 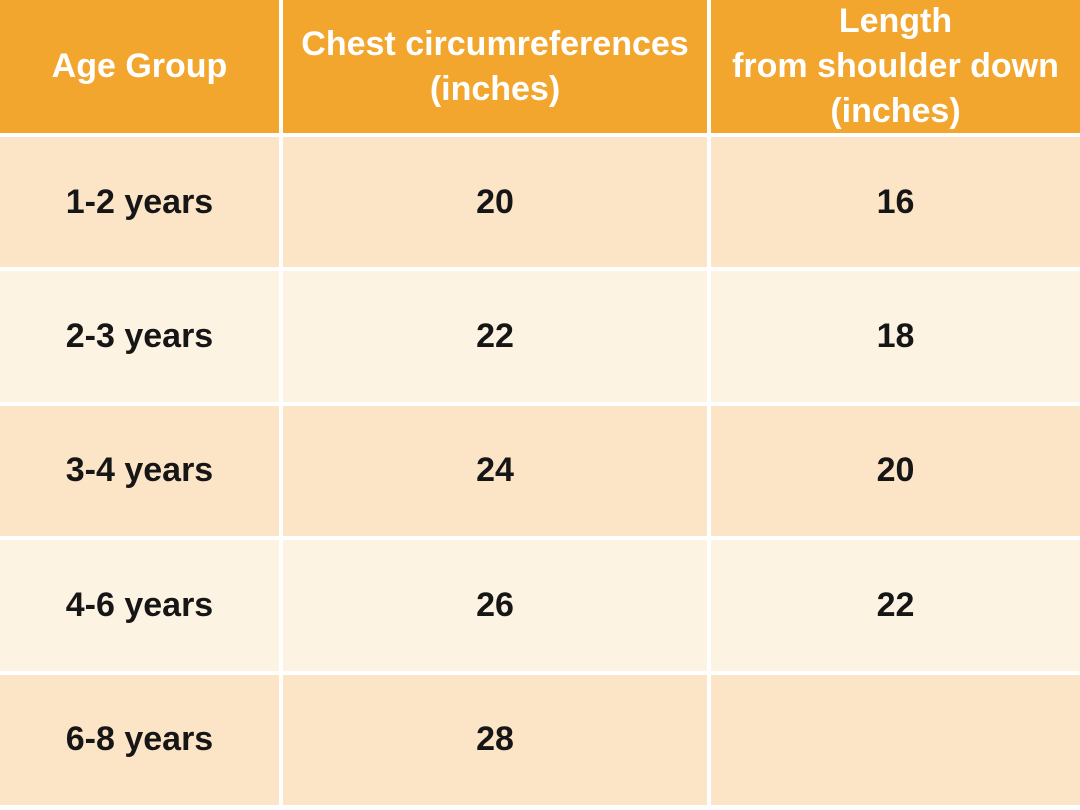 I want to click on chest-value-cell: 20, so click(x=495, y=202).